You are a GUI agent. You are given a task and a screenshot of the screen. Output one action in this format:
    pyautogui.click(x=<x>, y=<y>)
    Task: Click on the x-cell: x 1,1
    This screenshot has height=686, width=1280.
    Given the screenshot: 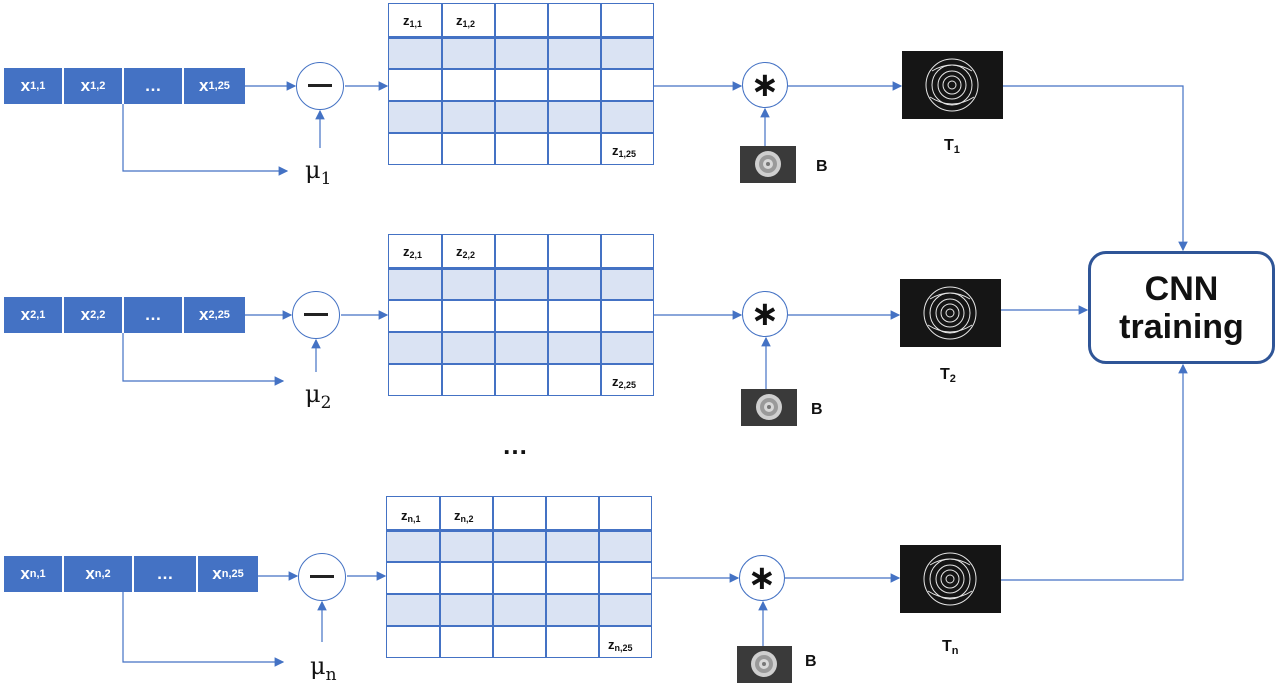 What is the action you would take?
    pyautogui.click(x=33, y=86)
    